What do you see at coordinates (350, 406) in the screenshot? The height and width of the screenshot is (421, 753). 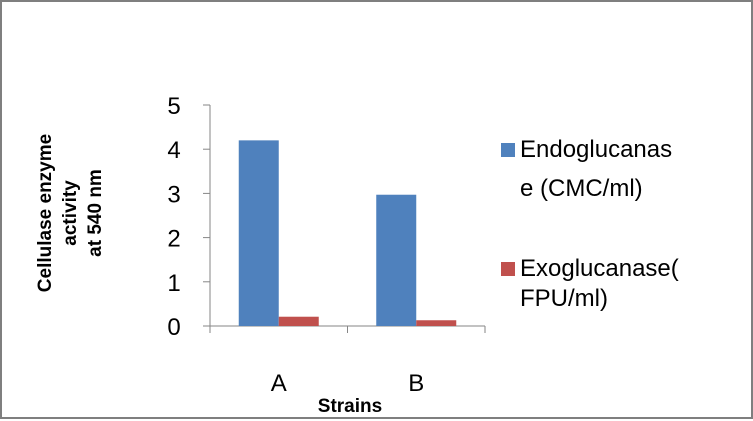 I see `x-axis-title: Strains` at bounding box center [350, 406].